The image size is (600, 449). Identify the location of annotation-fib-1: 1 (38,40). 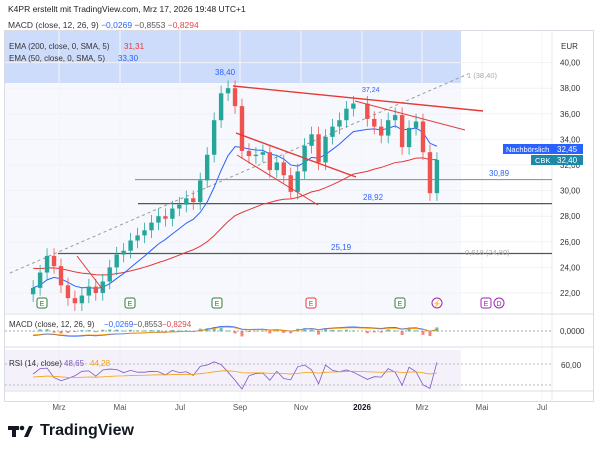
(482, 75).